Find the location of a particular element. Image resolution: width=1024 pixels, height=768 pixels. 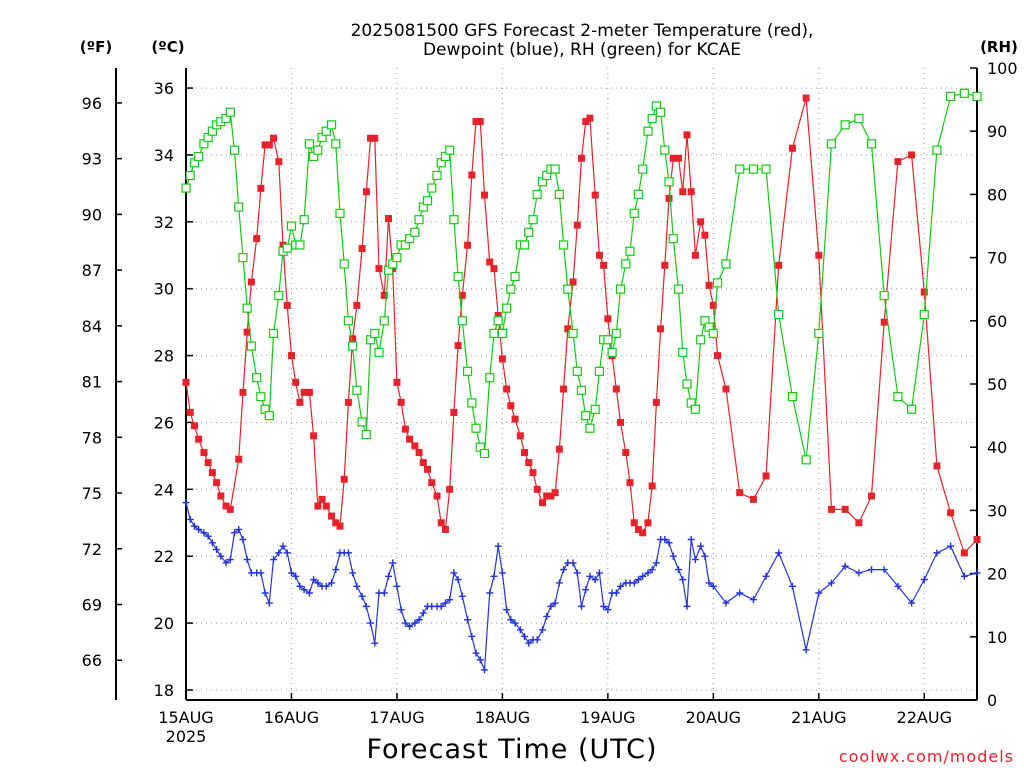

fahrenheit-tick-label: 75 is located at coordinates (92, 493).